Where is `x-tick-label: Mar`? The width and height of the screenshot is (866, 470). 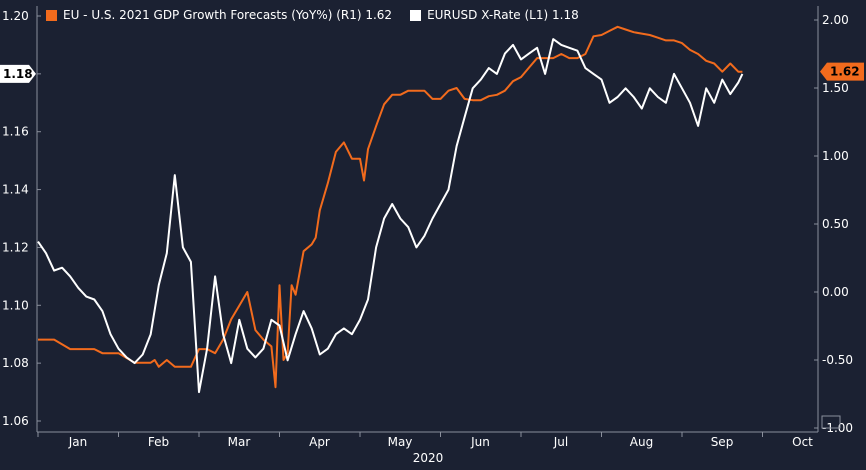 x-tick-label: Mar is located at coordinates (239, 442).